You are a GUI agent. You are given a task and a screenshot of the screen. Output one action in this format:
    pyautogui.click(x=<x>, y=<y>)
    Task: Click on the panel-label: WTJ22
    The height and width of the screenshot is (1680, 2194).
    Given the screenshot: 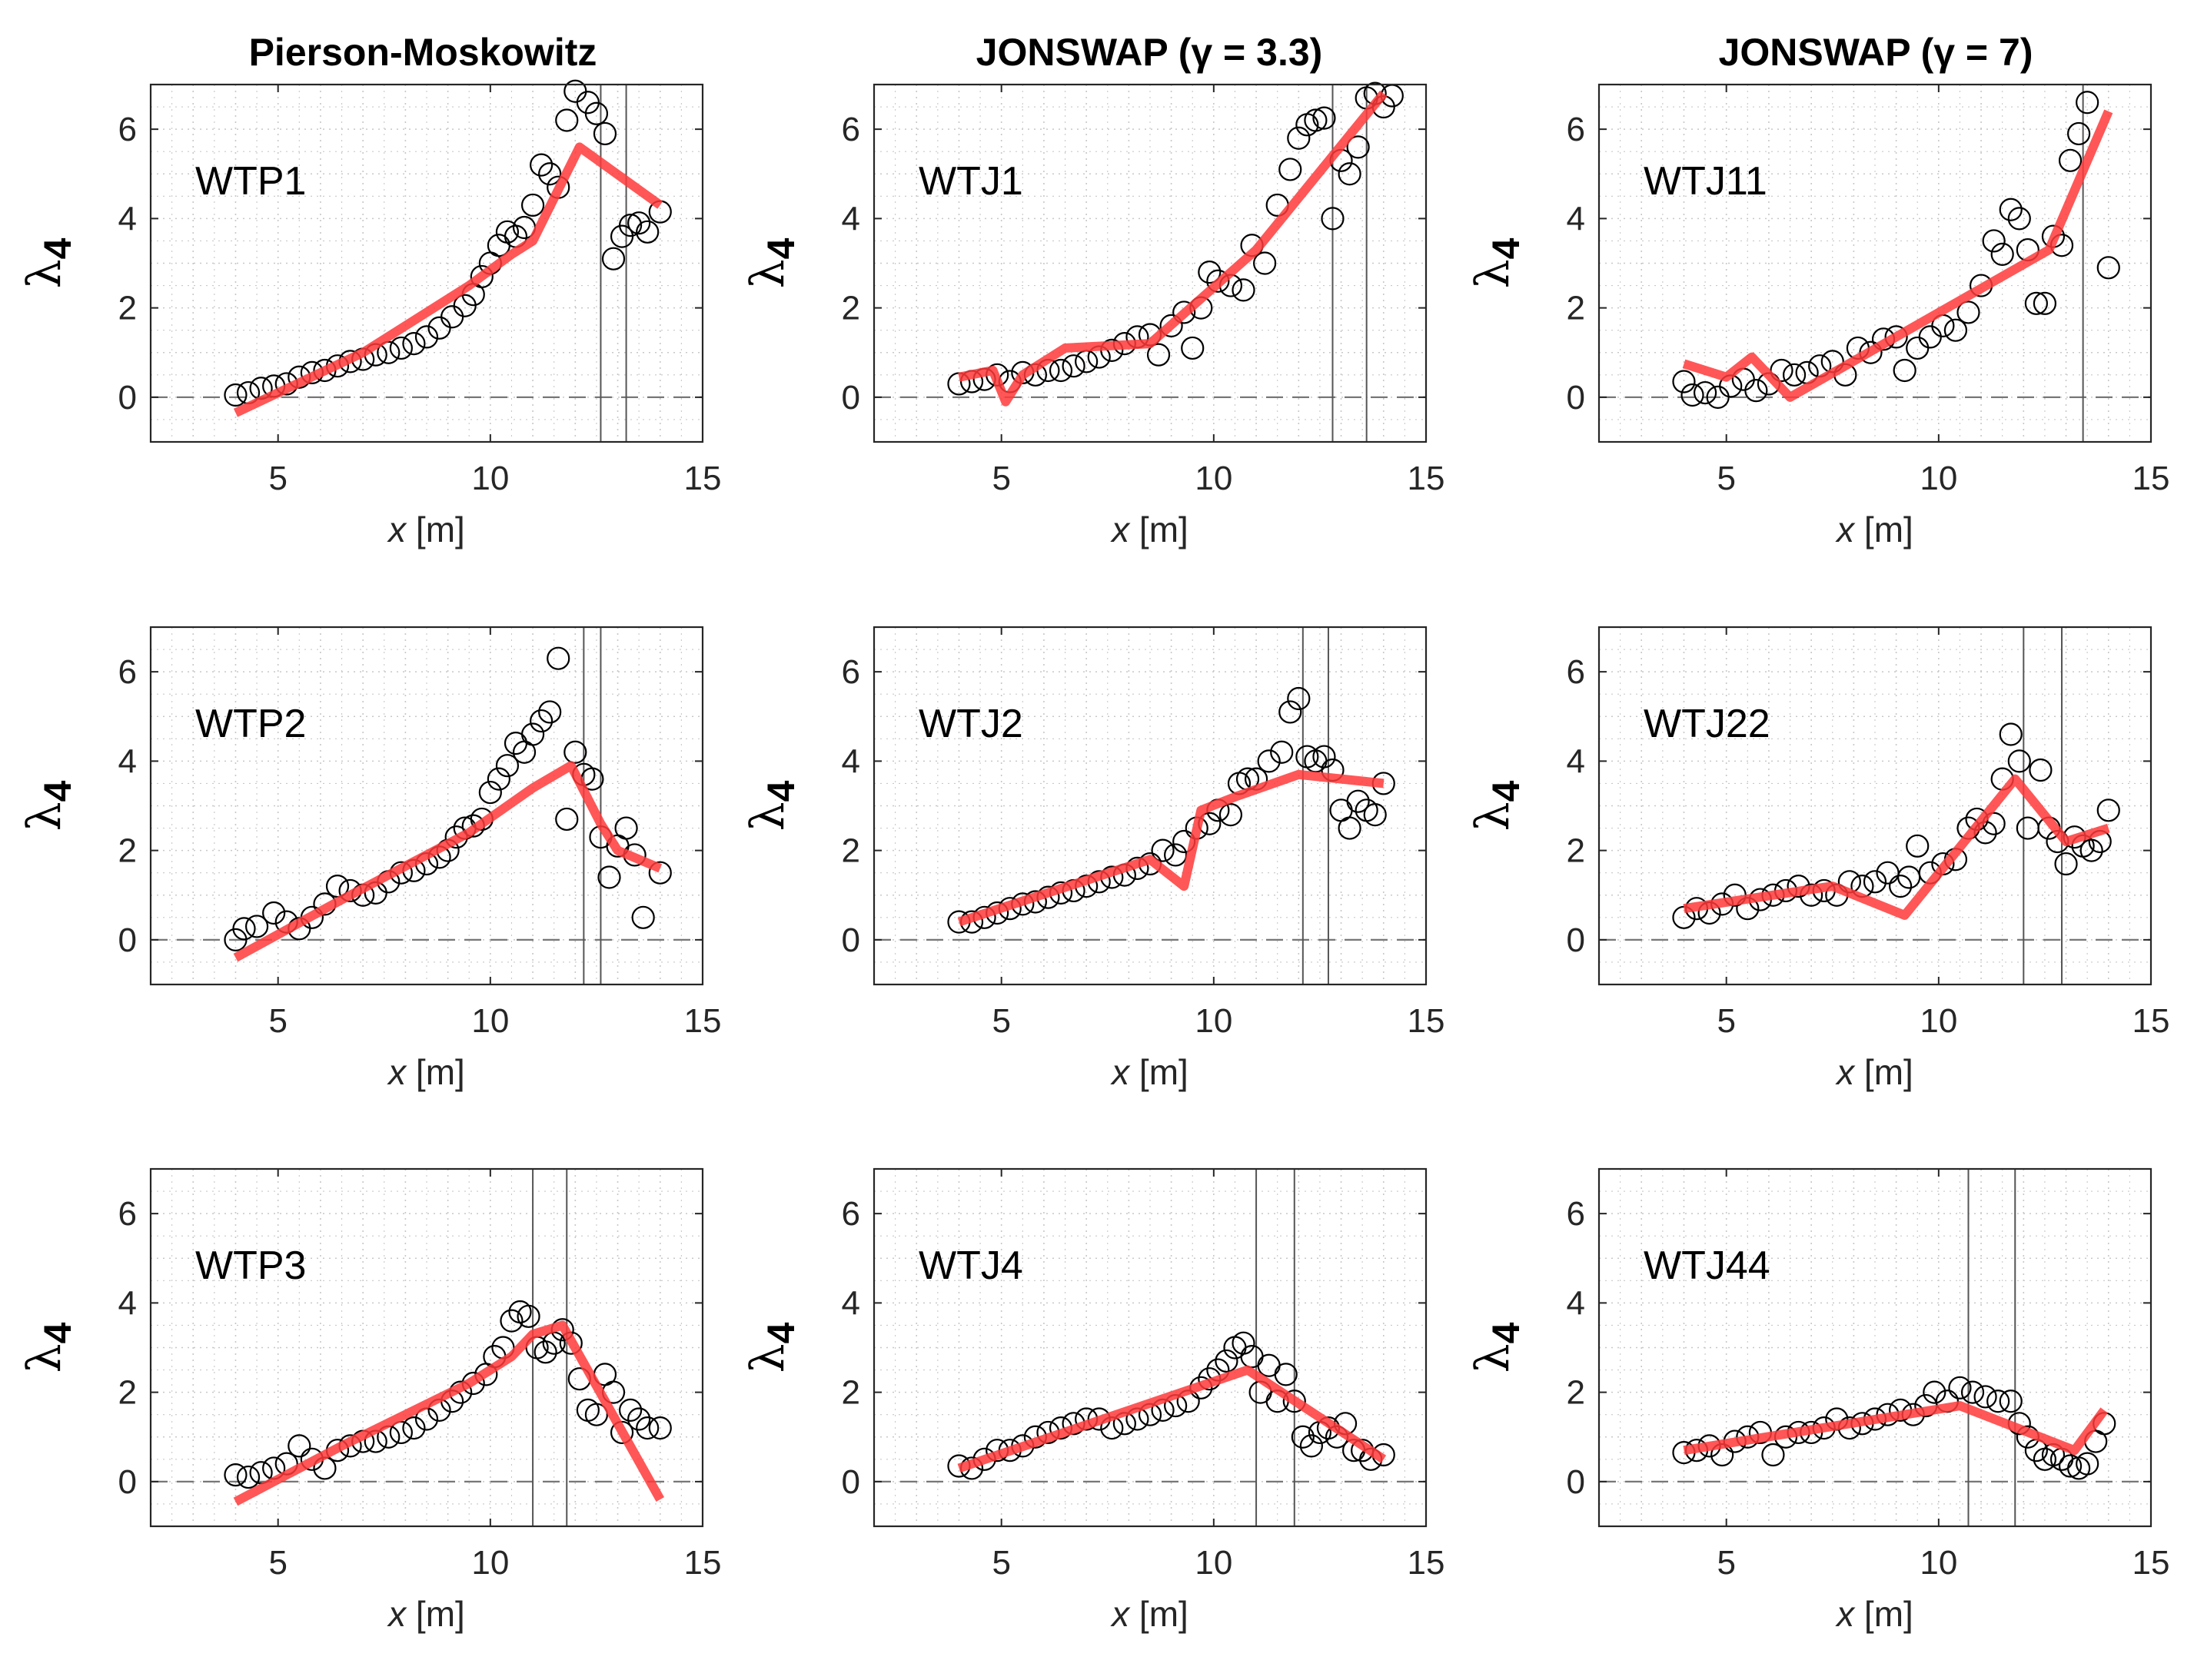 What is the action you would take?
    pyautogui.click(x=1707, y=724)
    